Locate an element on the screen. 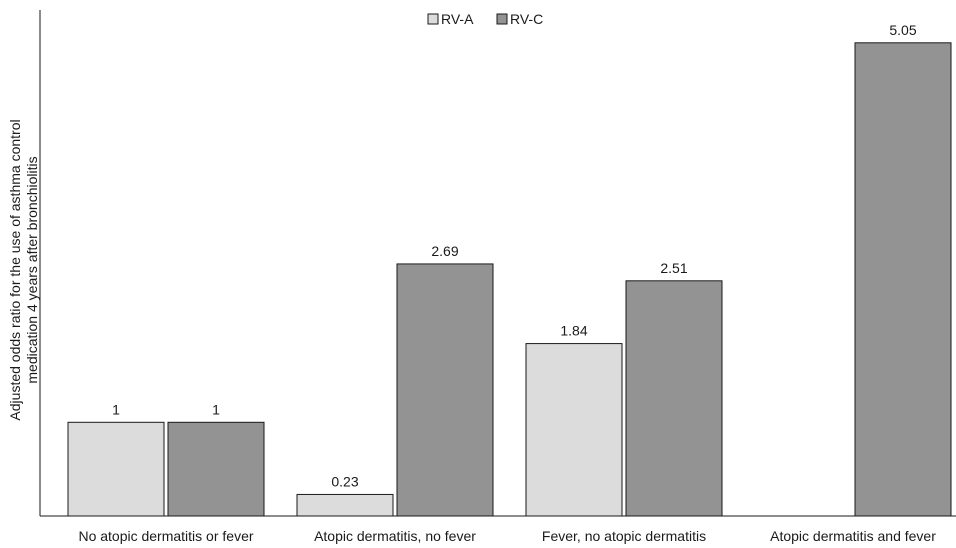  x-tick-label: Atopic dermatitis and fever is located at coordinates (853, 536).